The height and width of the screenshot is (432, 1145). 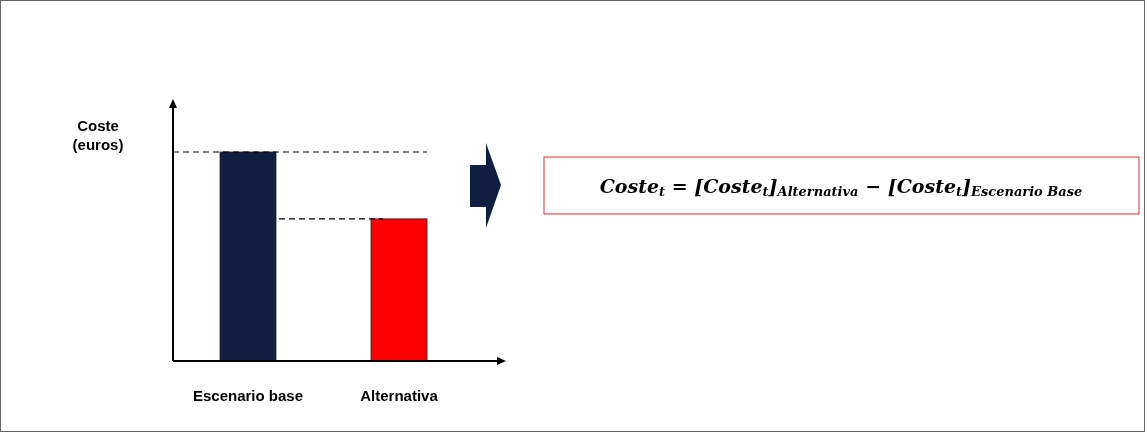 I want to click on x-tick-label: Alternativa, so click(x=399, y=395).